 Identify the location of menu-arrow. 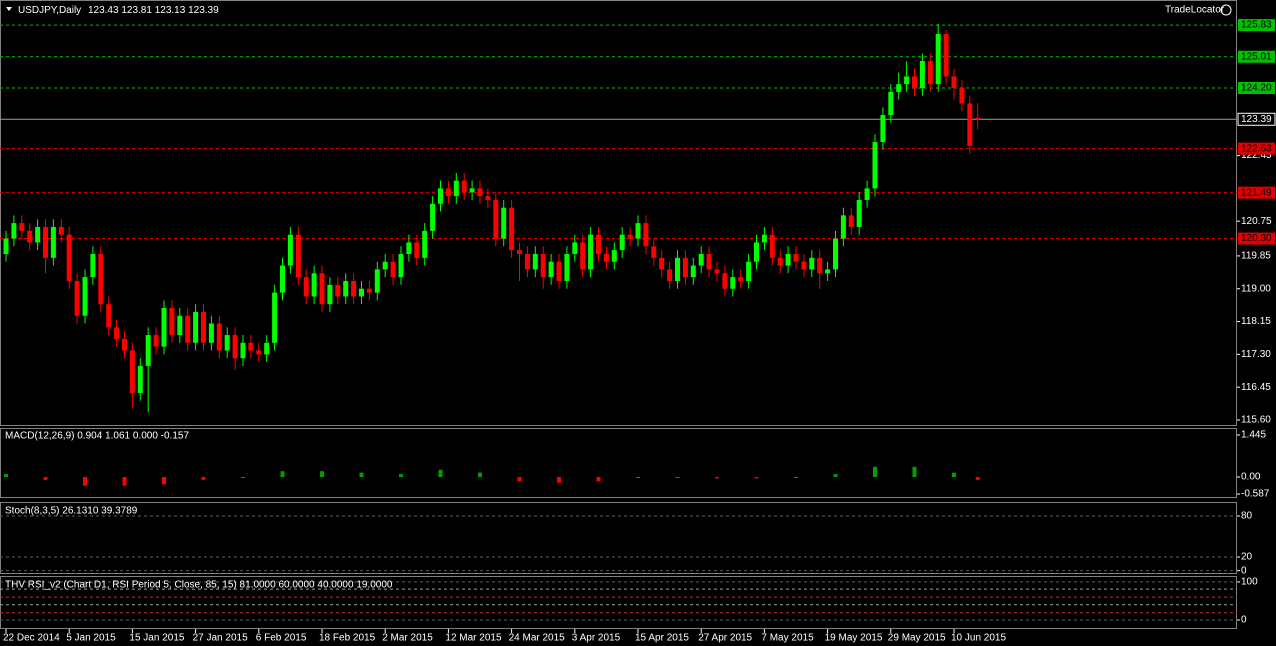
(9, 9).